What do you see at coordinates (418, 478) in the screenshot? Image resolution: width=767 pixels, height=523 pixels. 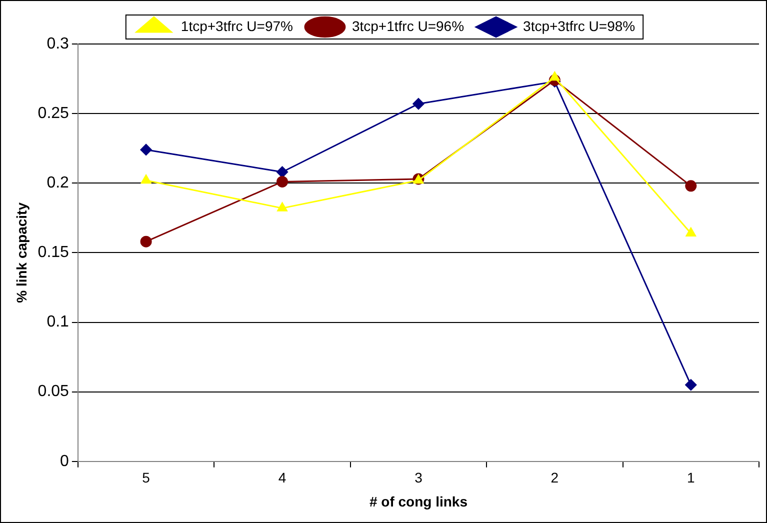 I see `x-tick-label: 3` at bounding box center [418, 478].